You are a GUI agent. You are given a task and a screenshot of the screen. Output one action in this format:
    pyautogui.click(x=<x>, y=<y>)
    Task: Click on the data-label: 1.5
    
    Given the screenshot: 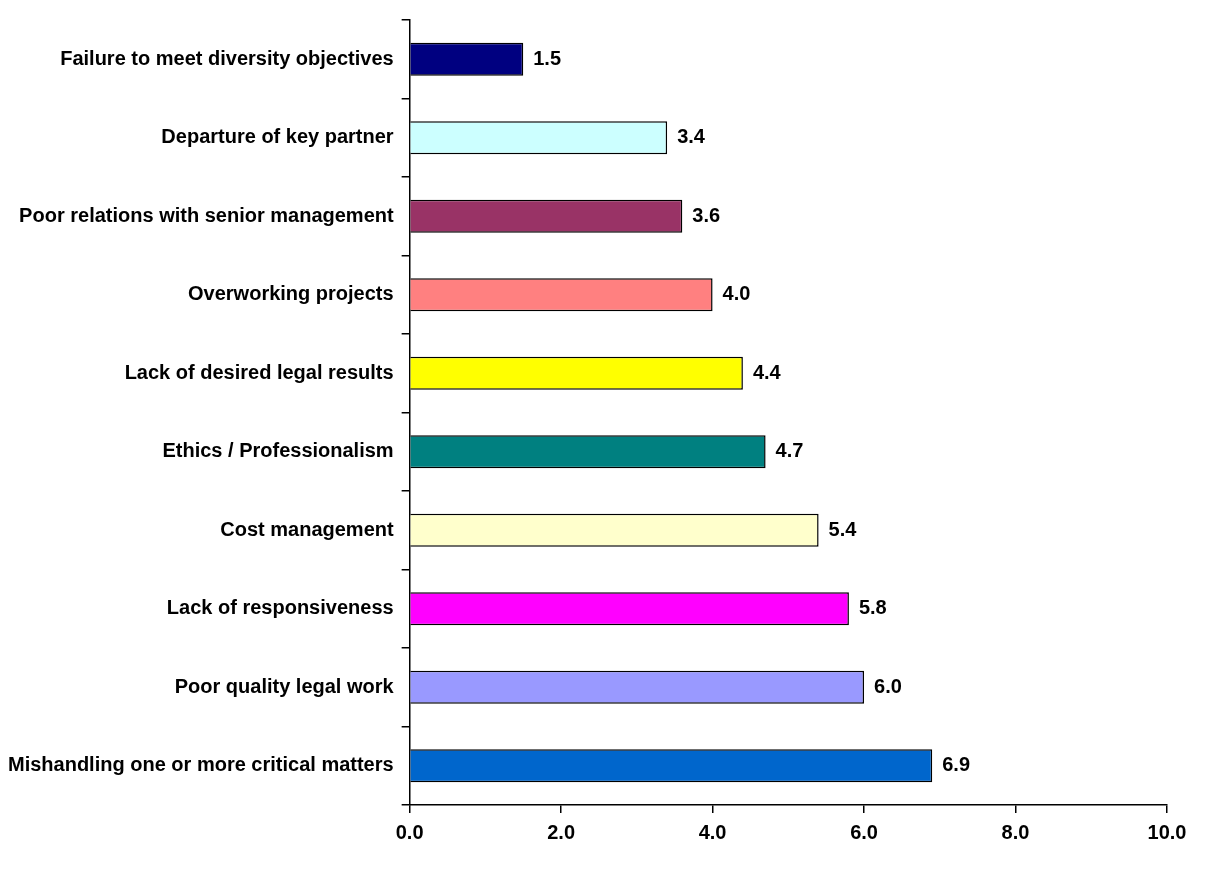 What is the action you would take?
    pyautogui.click(x=547, y=57)
    